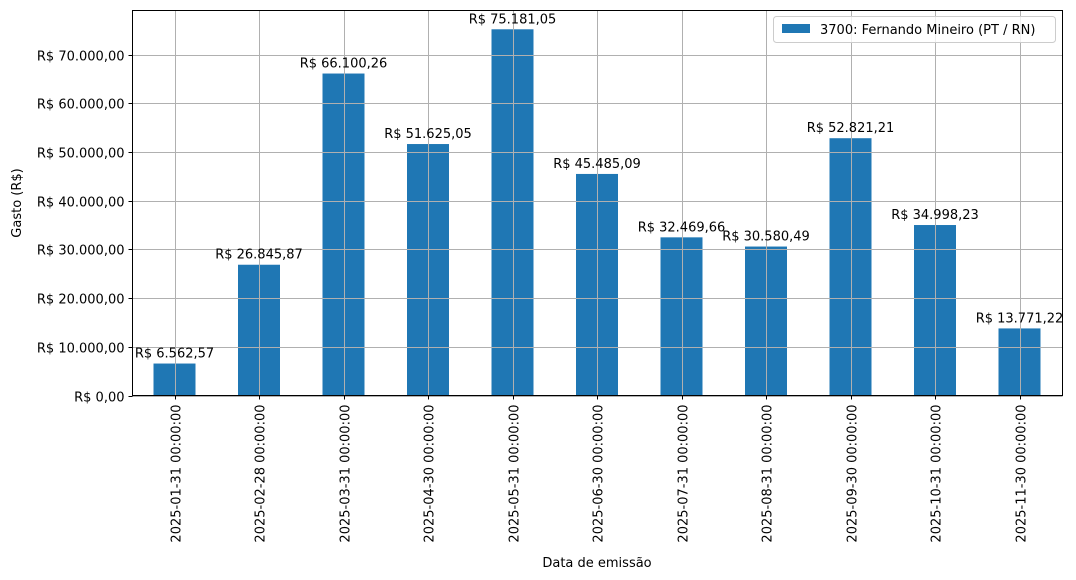  What do you see at coordinates (344, 64) in the screenshot?
I see `bar-value-label: R$ 66.100,26` at bounding box center [344, 64].